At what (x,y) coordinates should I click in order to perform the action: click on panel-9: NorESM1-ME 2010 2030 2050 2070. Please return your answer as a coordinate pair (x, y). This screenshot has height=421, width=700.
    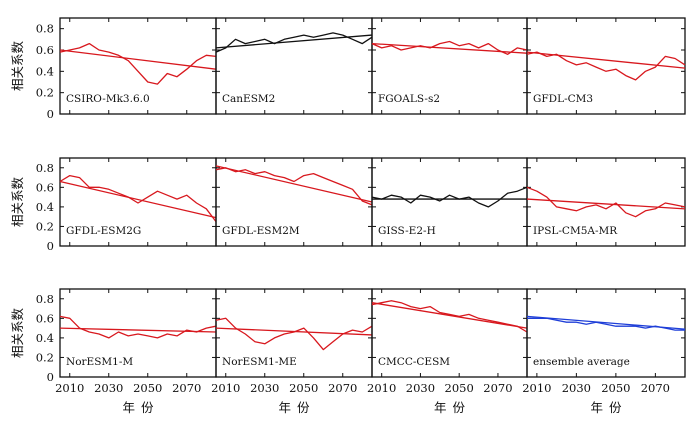
    Looking at the image, I should click on (292, 341).